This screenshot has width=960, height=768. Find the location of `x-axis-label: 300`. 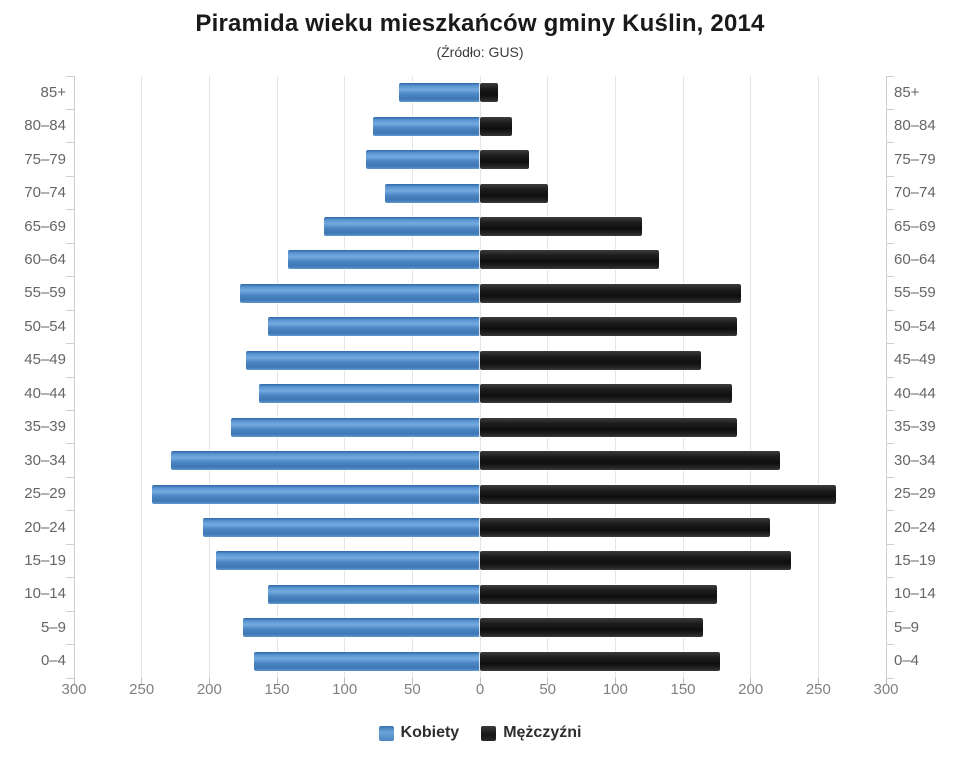

x-axis-label: 300 is located at coordinates (74, 689).